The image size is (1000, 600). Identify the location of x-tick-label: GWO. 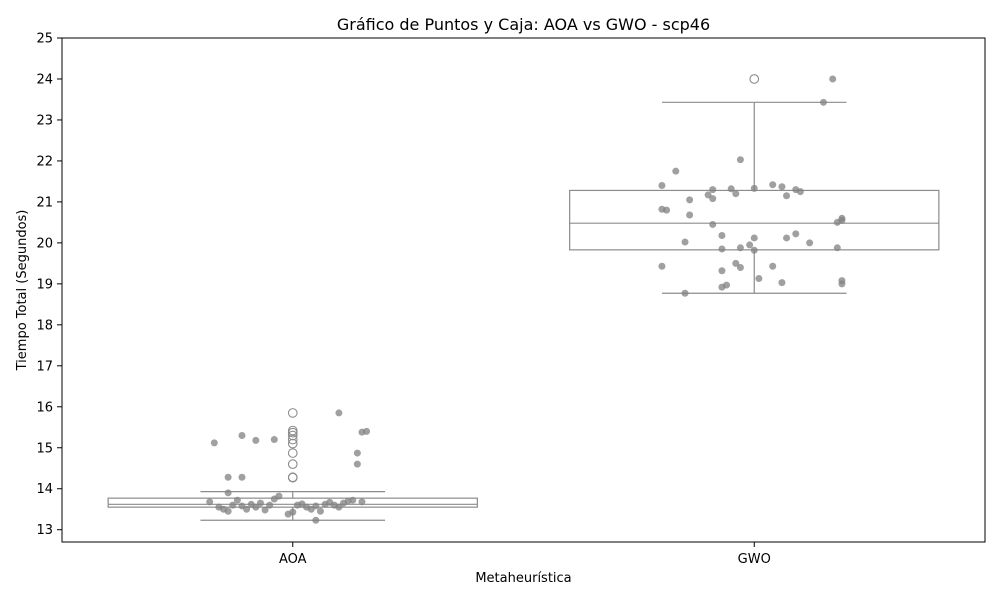
(754, 559).